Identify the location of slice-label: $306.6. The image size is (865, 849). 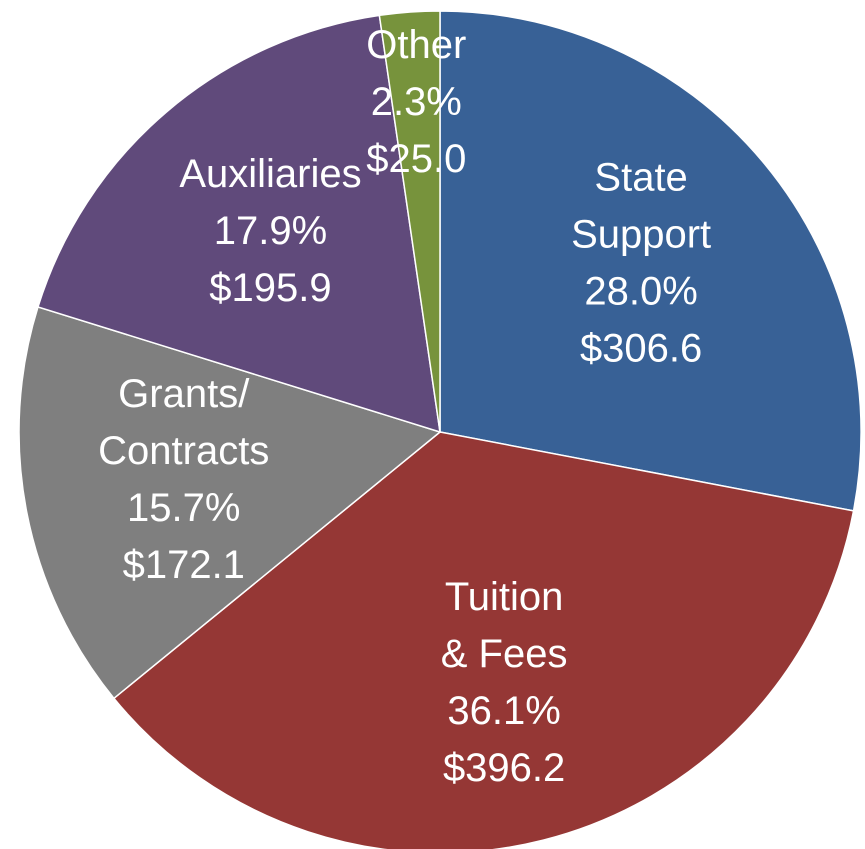
(641, 349).